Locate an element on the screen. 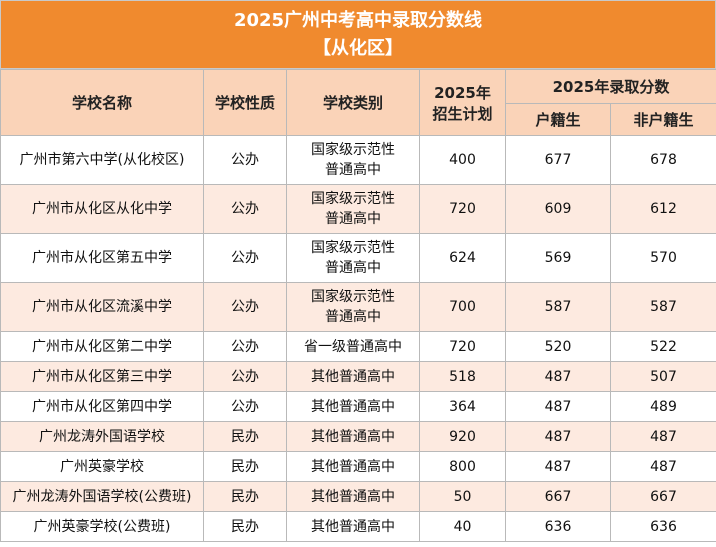 The image size is (716, 547). nonlocal-score-cell: 612 is located at coordinates (663, 209).